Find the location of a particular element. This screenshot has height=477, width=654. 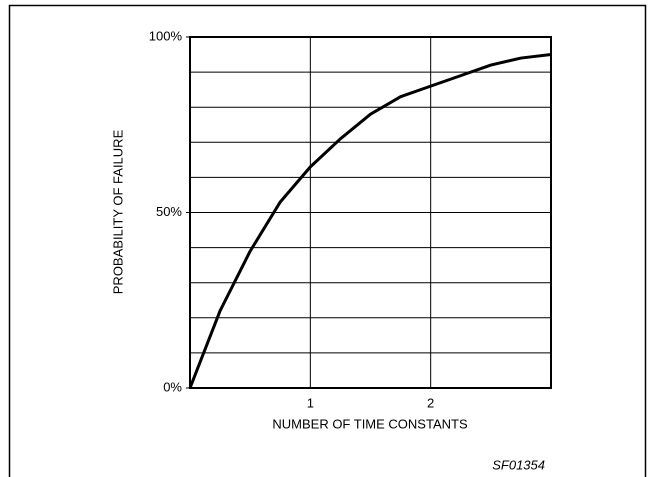

x-tick-label: 1 is located at coordinates (310, 402).